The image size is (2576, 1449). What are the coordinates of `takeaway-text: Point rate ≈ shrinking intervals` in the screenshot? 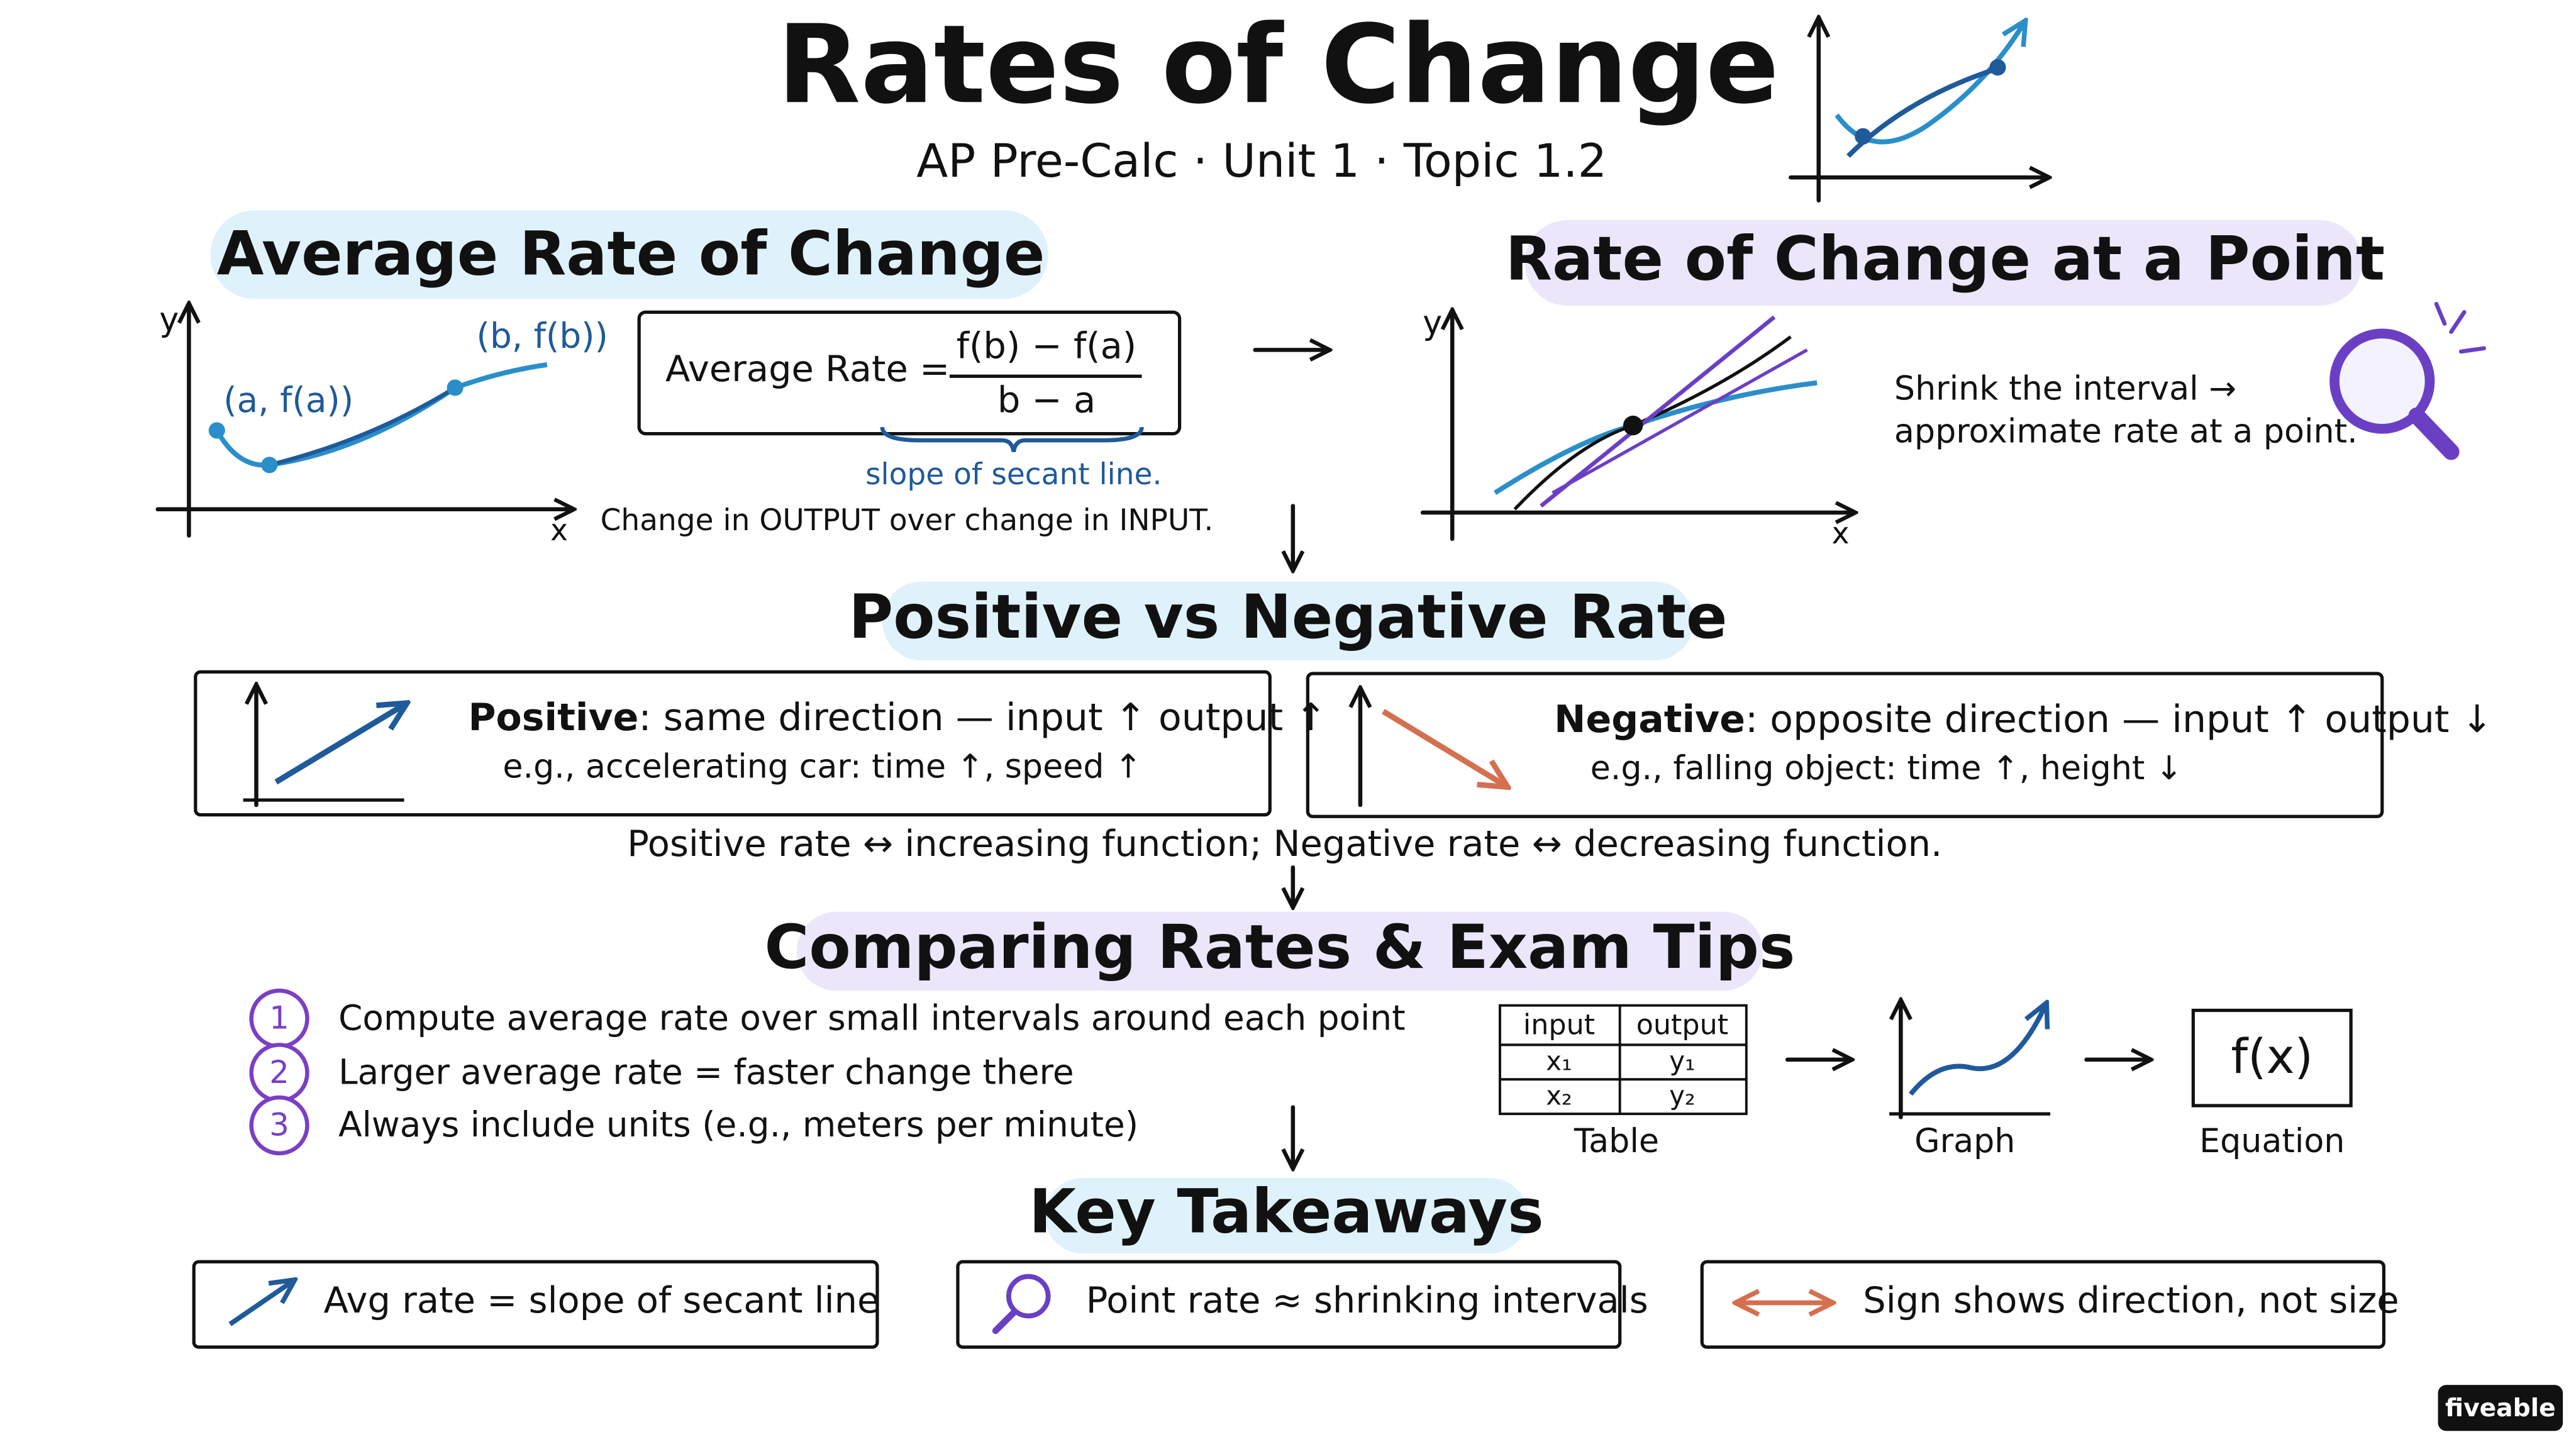 It's located at (1367, 1300).